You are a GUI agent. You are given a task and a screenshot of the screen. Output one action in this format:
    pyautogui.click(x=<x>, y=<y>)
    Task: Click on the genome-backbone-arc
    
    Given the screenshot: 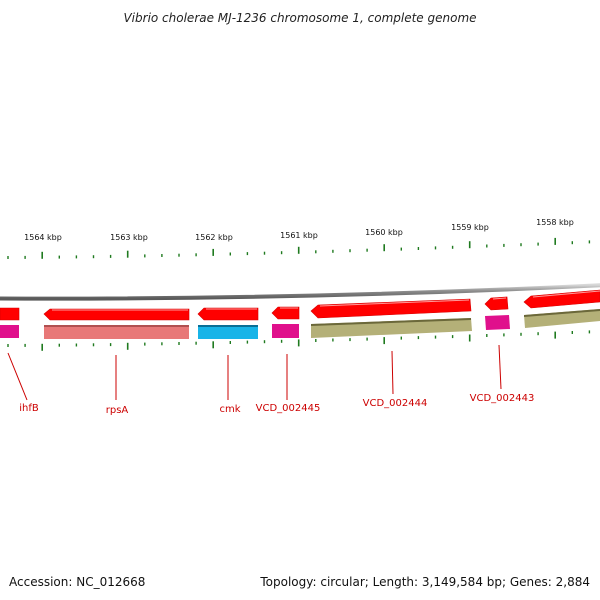 What is the action you would take?
    pyautogui.click(x=300, y=292)
    